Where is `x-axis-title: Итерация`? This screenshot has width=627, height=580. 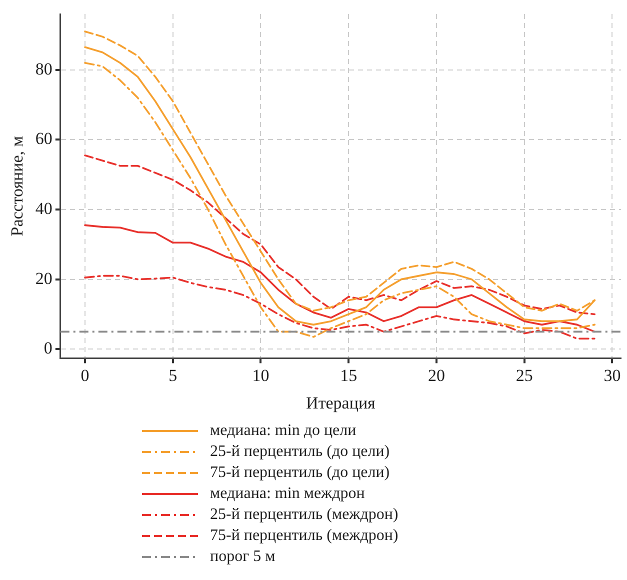 x-axis-title: Итерация is located at coordinates (341, 402).